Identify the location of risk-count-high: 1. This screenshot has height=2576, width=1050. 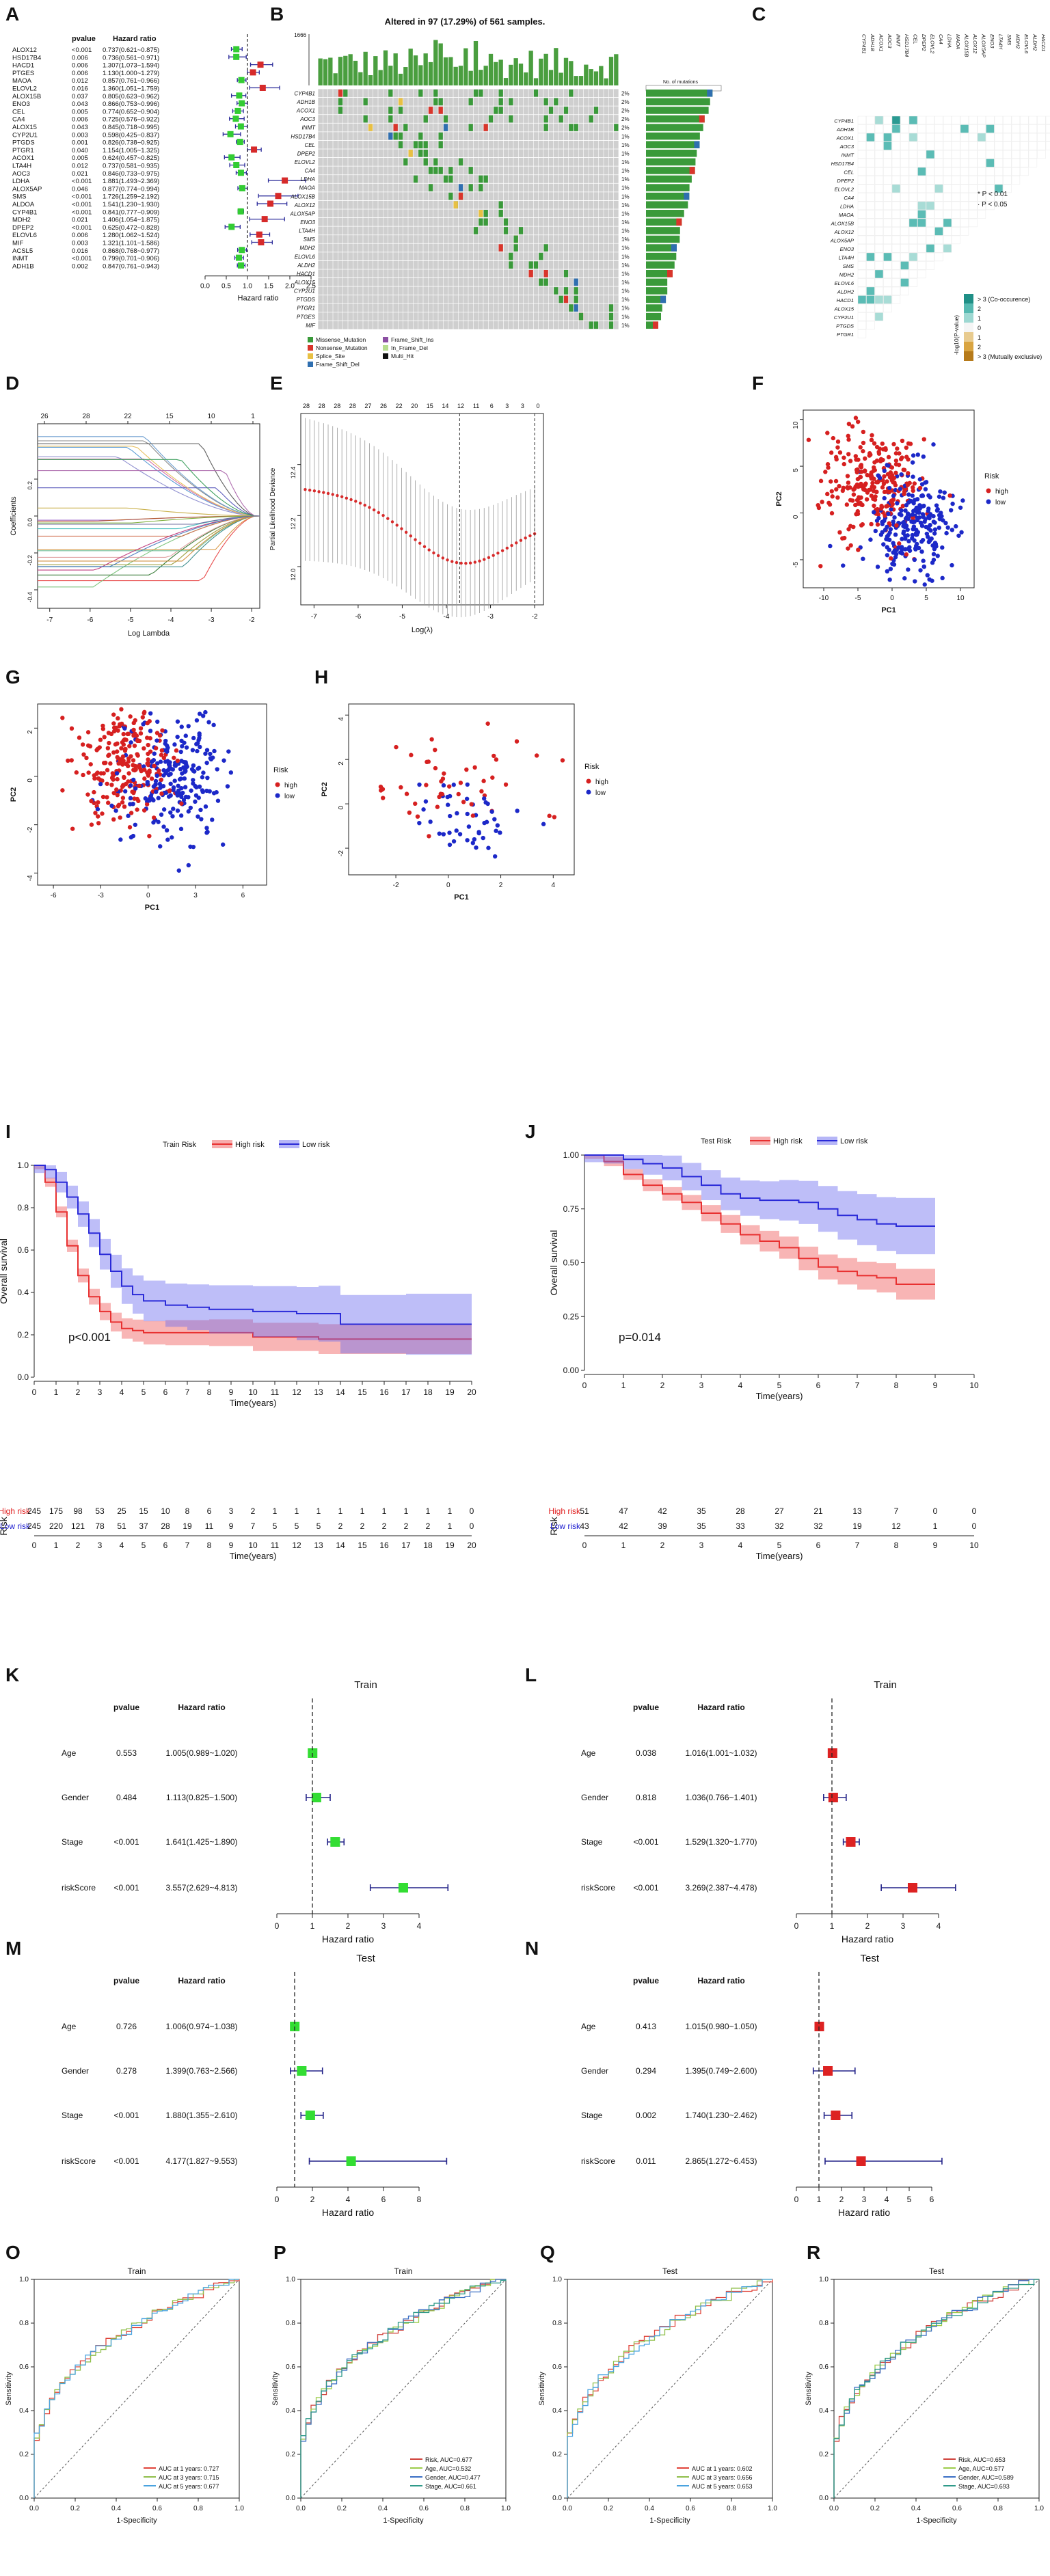
(450, 1511).